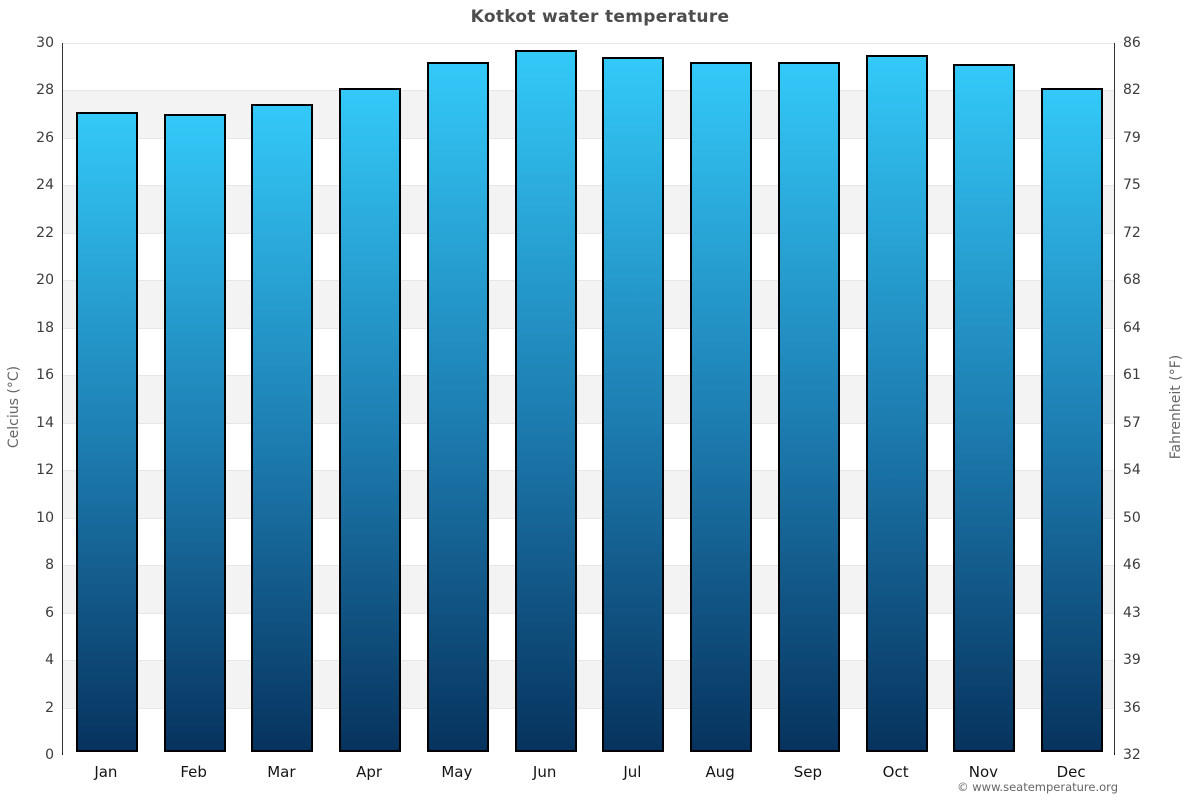  Describe the element at coordinates (45, 327) in the screenshot. I see `ytick-celsius-18: 18` at that location.